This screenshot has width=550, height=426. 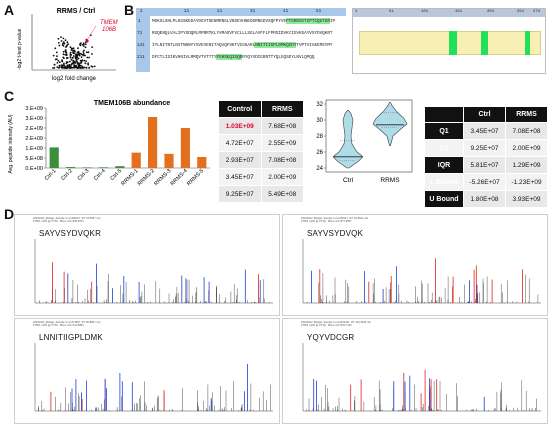 I want to click on spectrum-3-peptide: LNNITIIGPLDMK, so click(x=71, y=337).